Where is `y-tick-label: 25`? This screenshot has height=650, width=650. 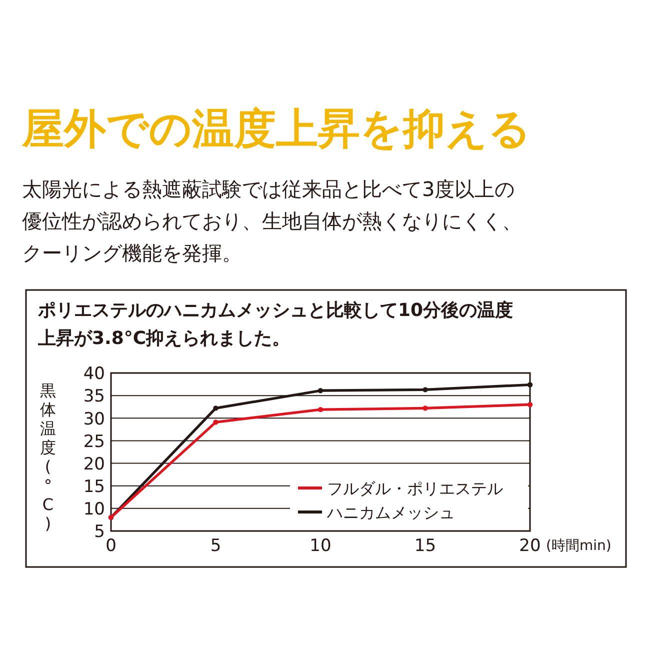
y-tick-label: 25 is located at coordinates (94, 442).